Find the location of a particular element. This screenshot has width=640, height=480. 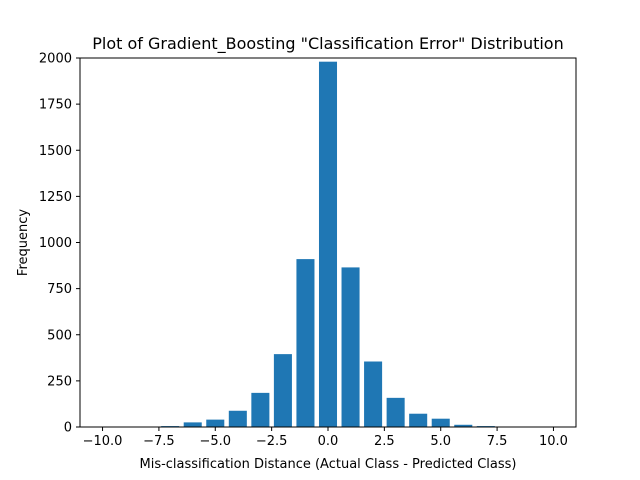

x-tick-label: −2.5 is located at coordinates (272, 441).